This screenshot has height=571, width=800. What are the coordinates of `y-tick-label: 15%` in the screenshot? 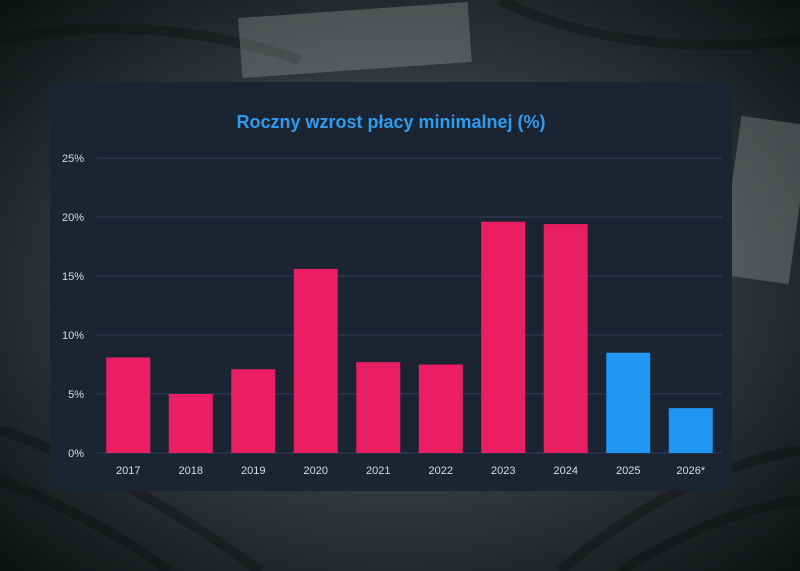 It's located at (73, 277).